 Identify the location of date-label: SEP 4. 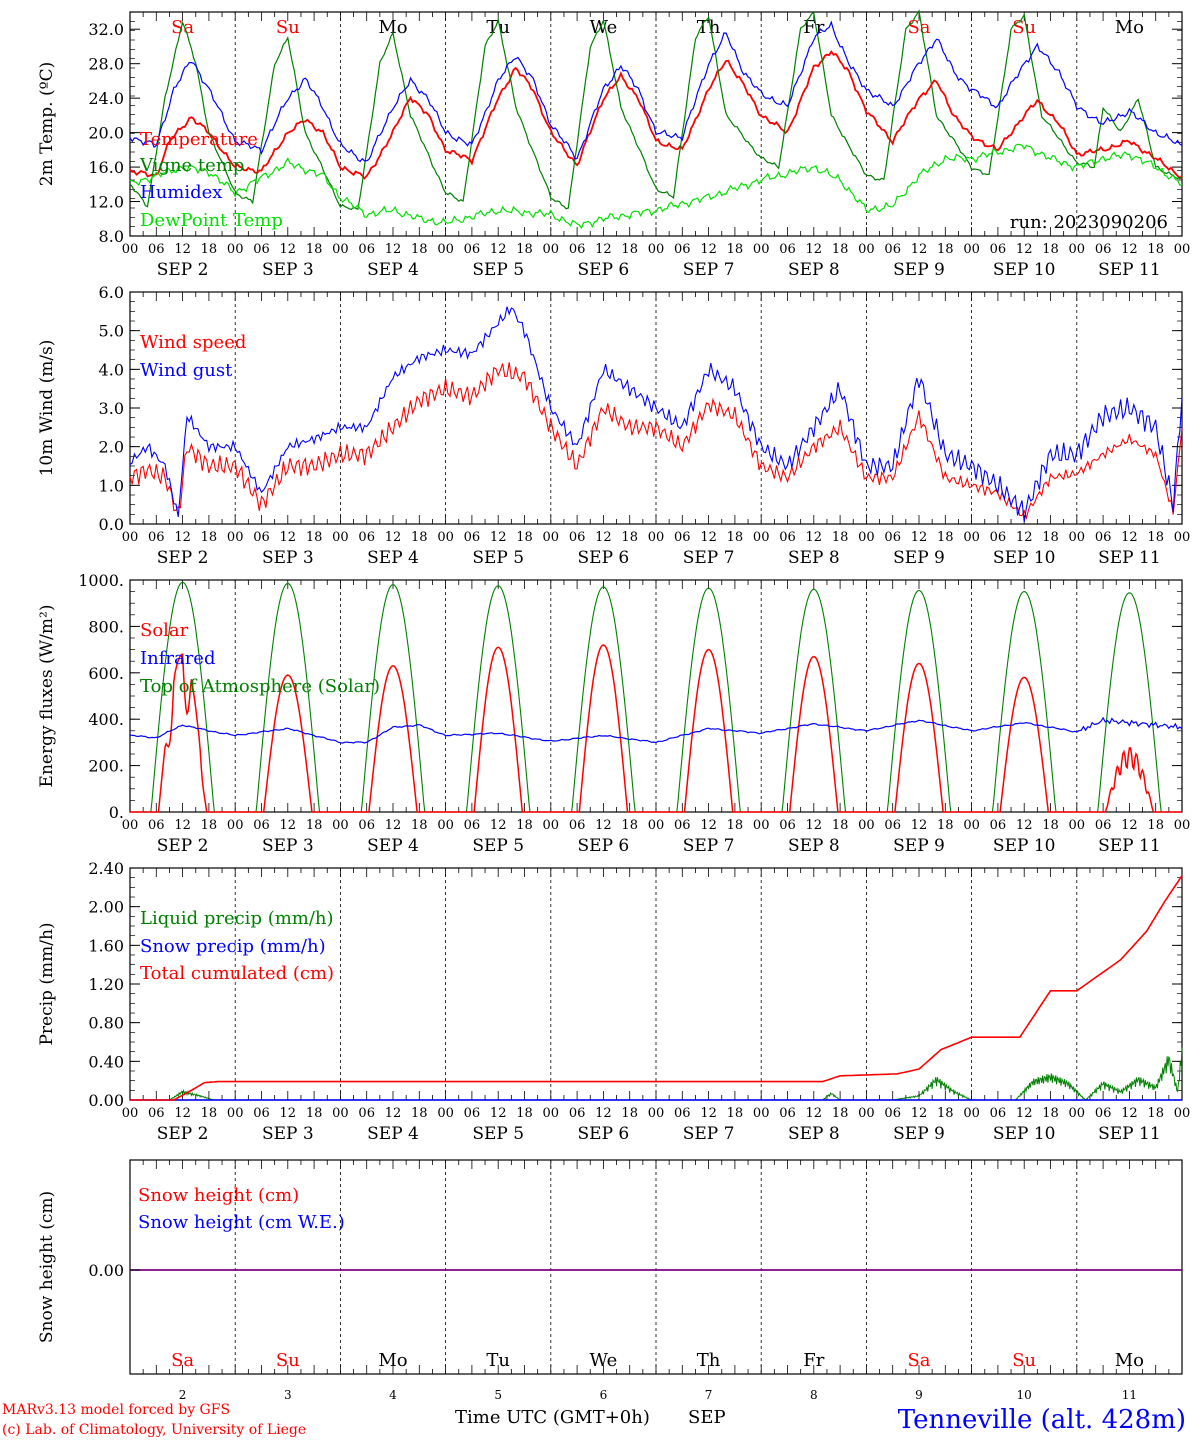
(393, 846).